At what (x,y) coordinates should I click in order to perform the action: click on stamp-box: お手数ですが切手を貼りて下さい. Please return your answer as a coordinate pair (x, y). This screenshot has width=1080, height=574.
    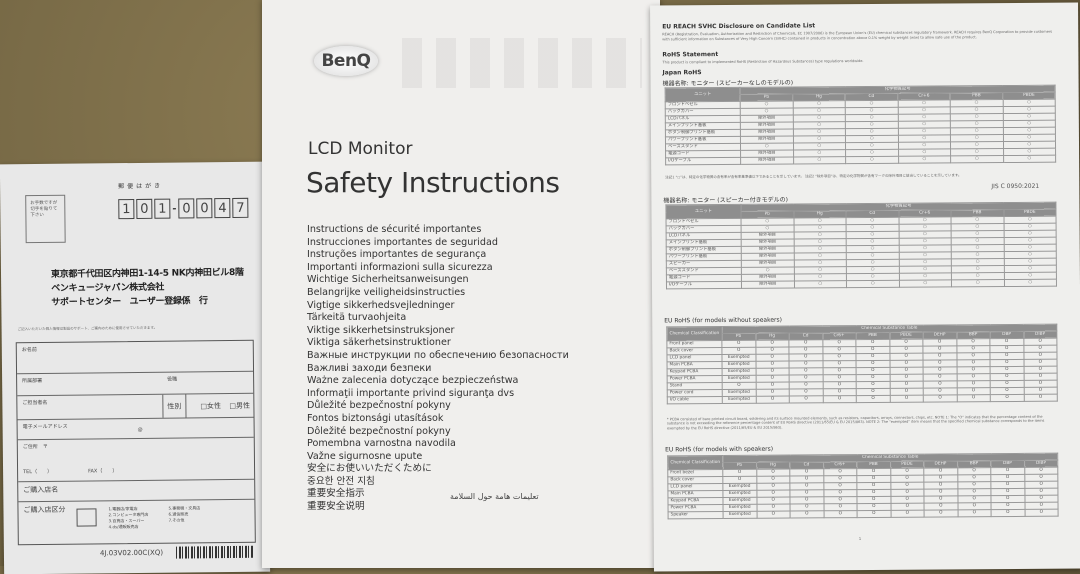
    Looking at the image, I should click on (45, 219).